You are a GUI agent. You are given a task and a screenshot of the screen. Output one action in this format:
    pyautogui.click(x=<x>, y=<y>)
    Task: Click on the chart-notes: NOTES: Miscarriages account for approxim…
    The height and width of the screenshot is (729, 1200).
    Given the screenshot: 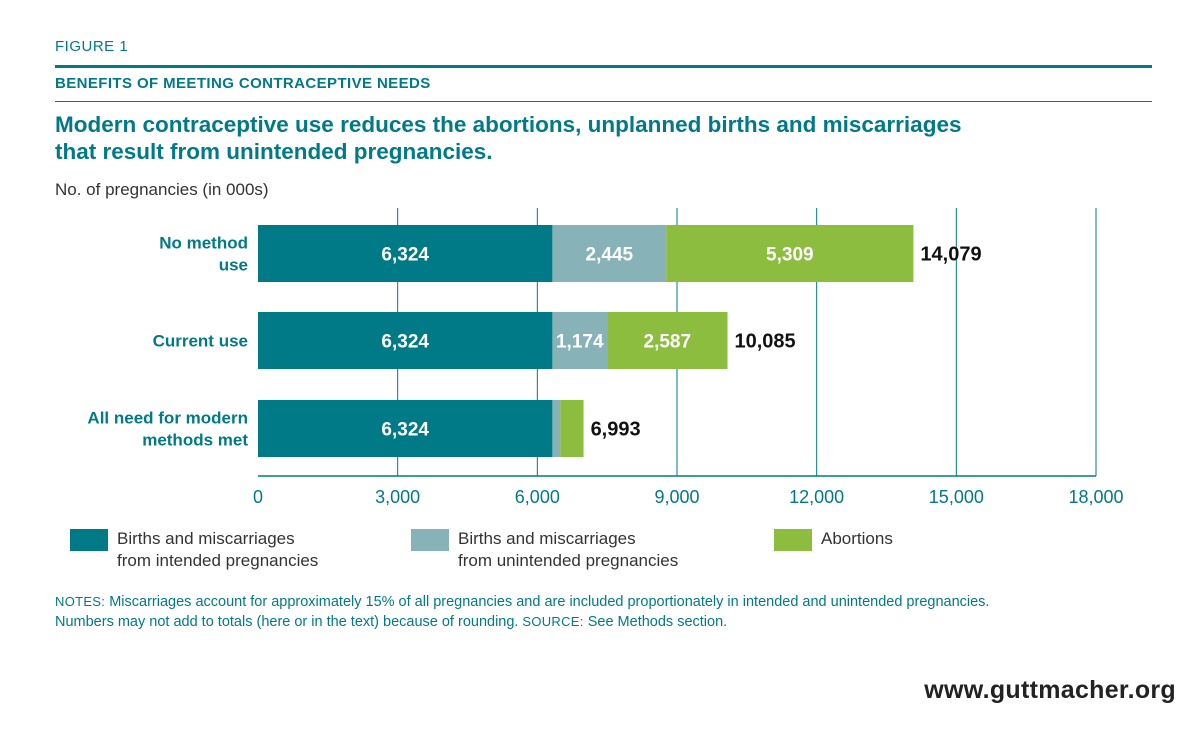 What is the action you would take?
    pyautogui.click(x=605, y=612)
    